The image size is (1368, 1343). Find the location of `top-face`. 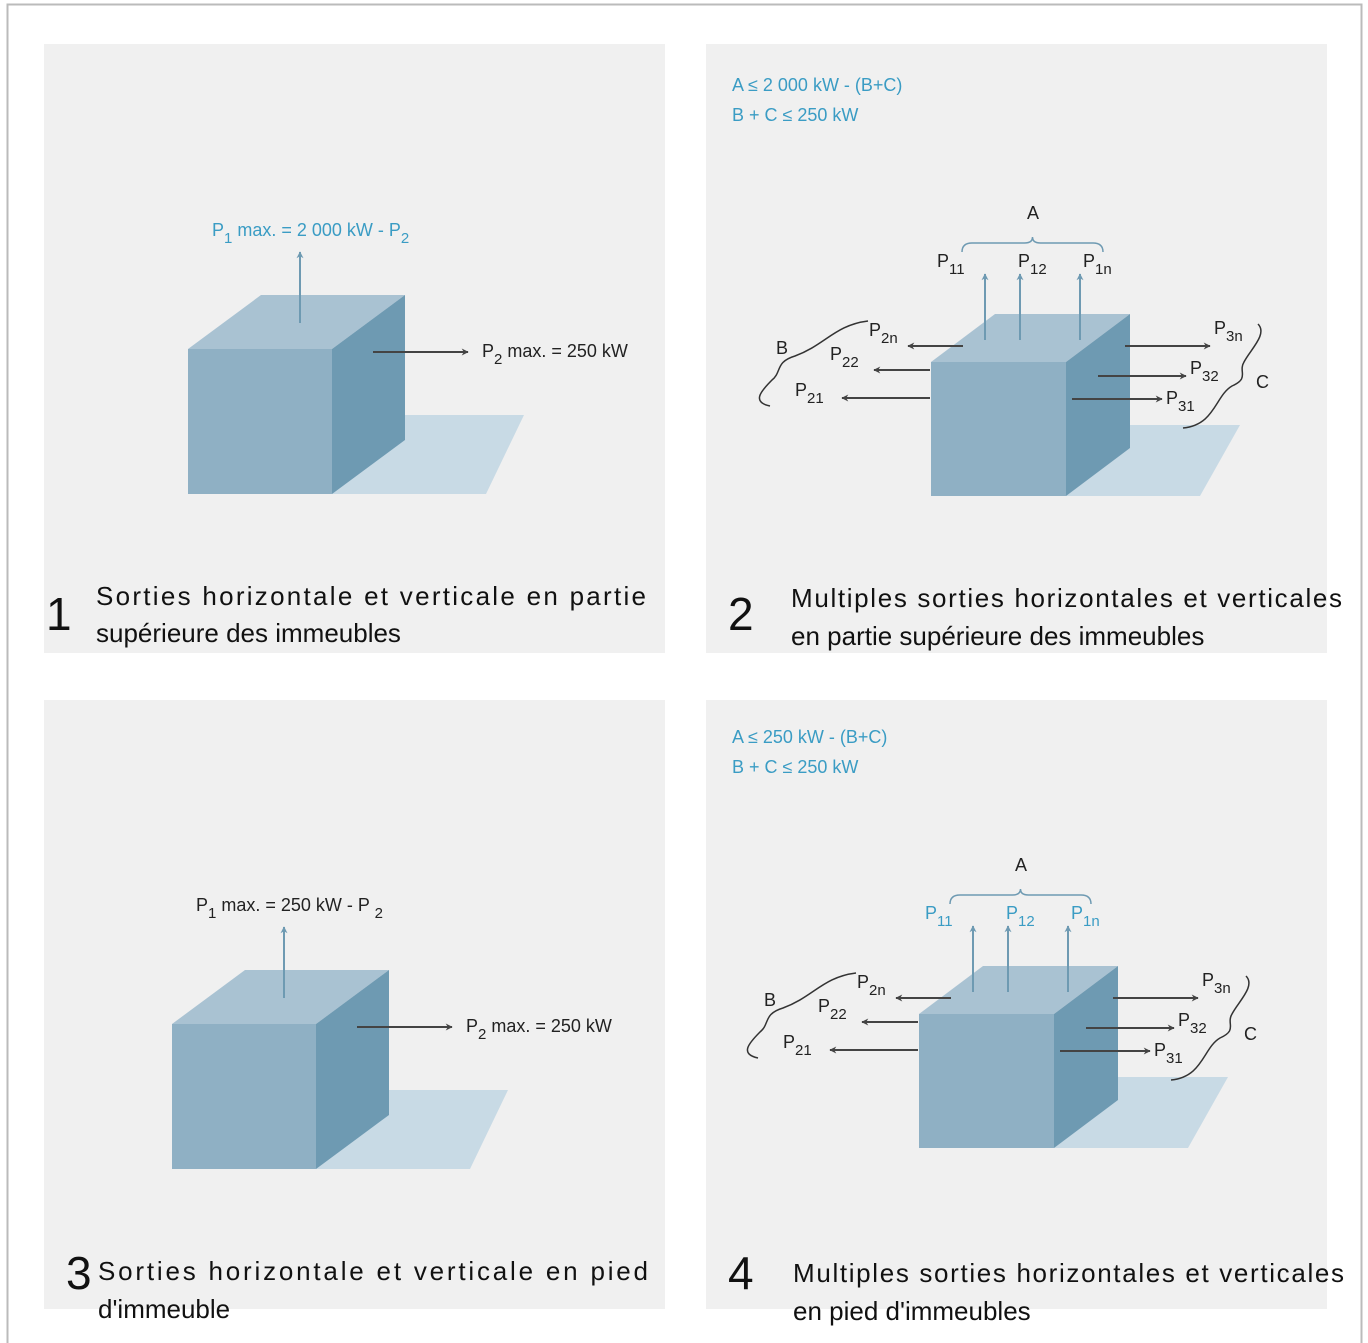

top-face is located at coordinates (280, 997).